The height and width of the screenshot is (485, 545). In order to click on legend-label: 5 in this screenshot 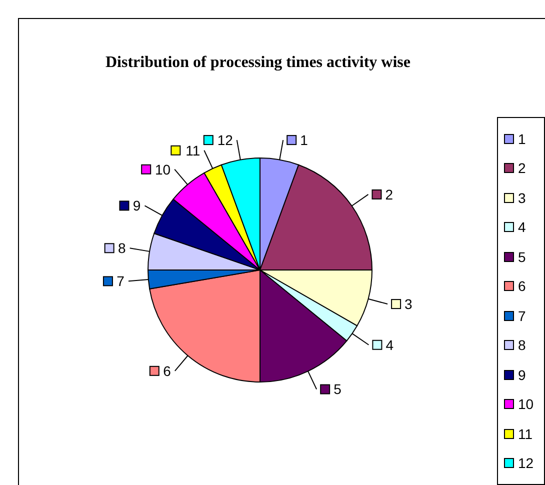, I will do `click(338, 389)`.